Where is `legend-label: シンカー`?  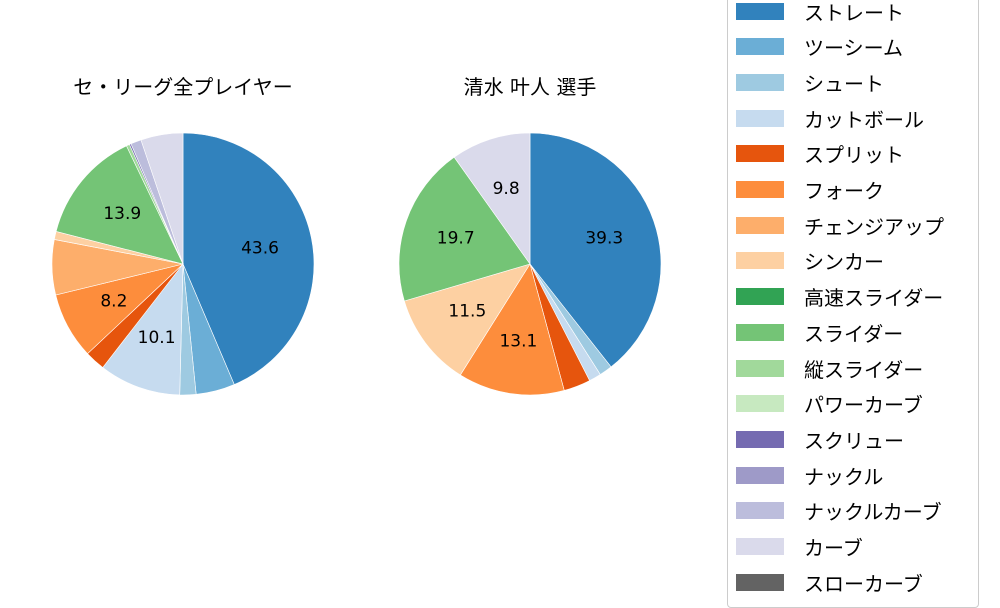 legend-label: シンカー is located at coordinates (844, 262).